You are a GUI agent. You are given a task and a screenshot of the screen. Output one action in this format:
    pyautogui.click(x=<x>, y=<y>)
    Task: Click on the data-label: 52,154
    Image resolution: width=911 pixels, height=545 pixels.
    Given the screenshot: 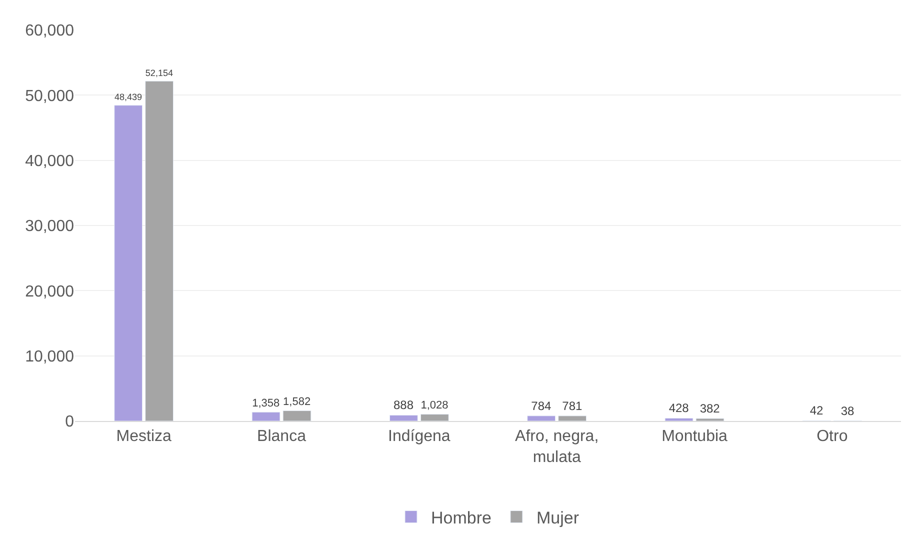 What is the action you would take?
    pyautogui.click(x=159, y=73)
    